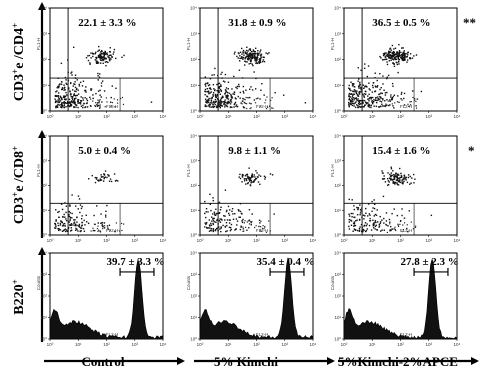  I want to click on y-axis-title-0-2: FL1-H, so click(332, 44).